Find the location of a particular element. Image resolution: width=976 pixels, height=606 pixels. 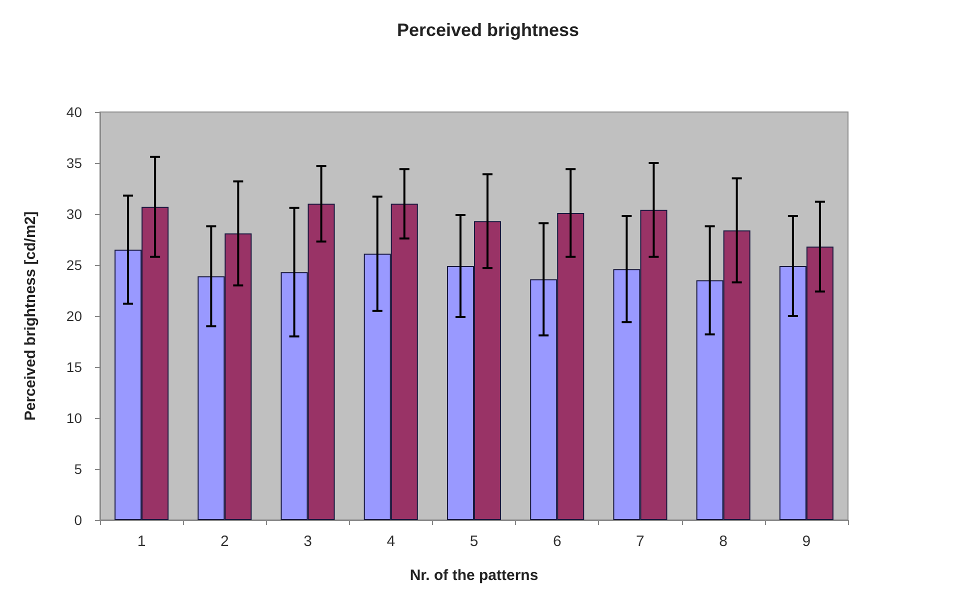

x-tick-label: 8 is located at coordinates (723, 541).